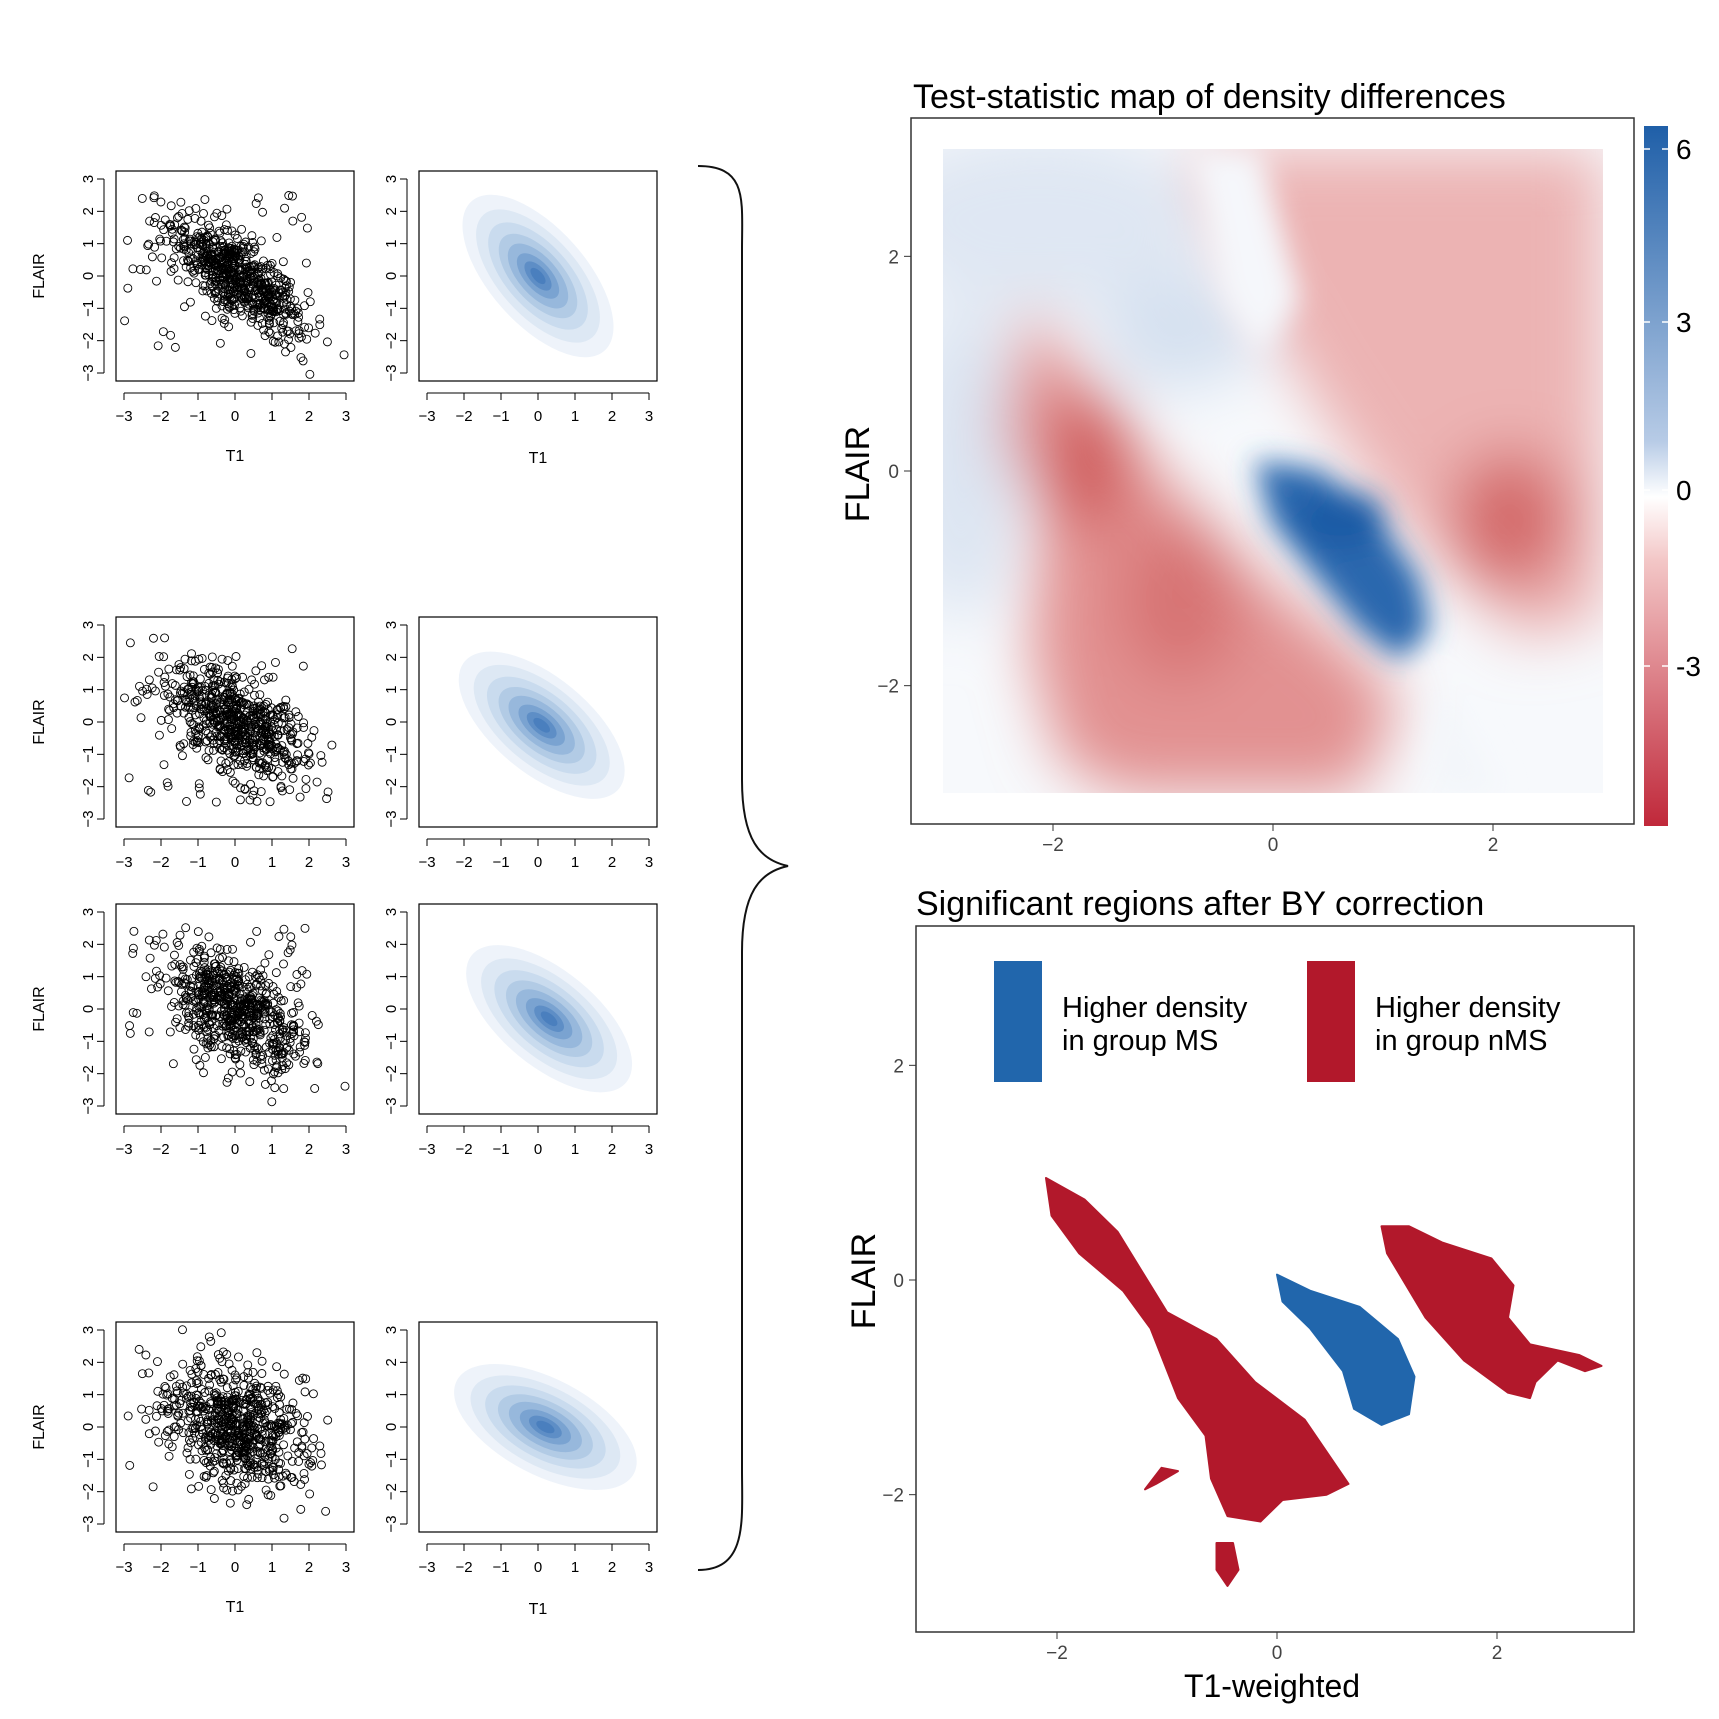 The width and height of the screenshot is (1719, 1719). Describe the element at coordinates (426, 862) in the screenshot. I see `x-tick-label: −3` at that location.